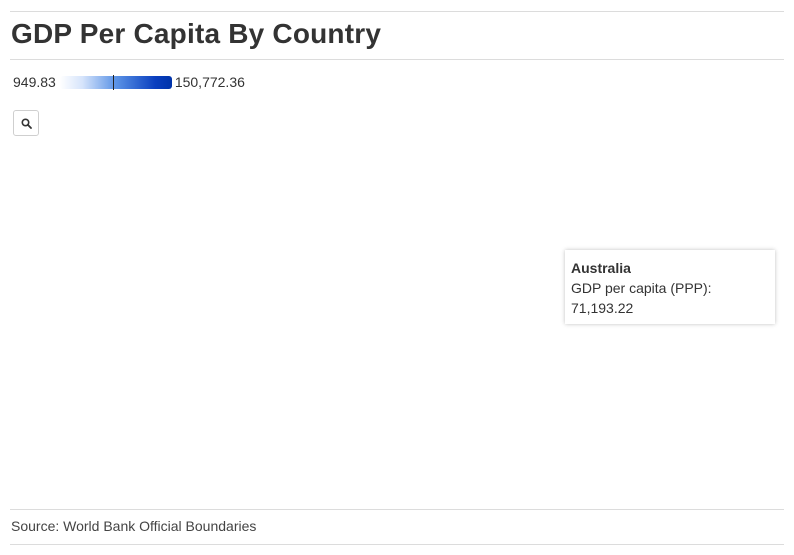 The width and height of the screenshot is (794, 555). What do you see at coordinates (134, 526) in the screenshot?
I see `source-note: Source: World Bank Official Boundaries` at bounding box center [134, 526].